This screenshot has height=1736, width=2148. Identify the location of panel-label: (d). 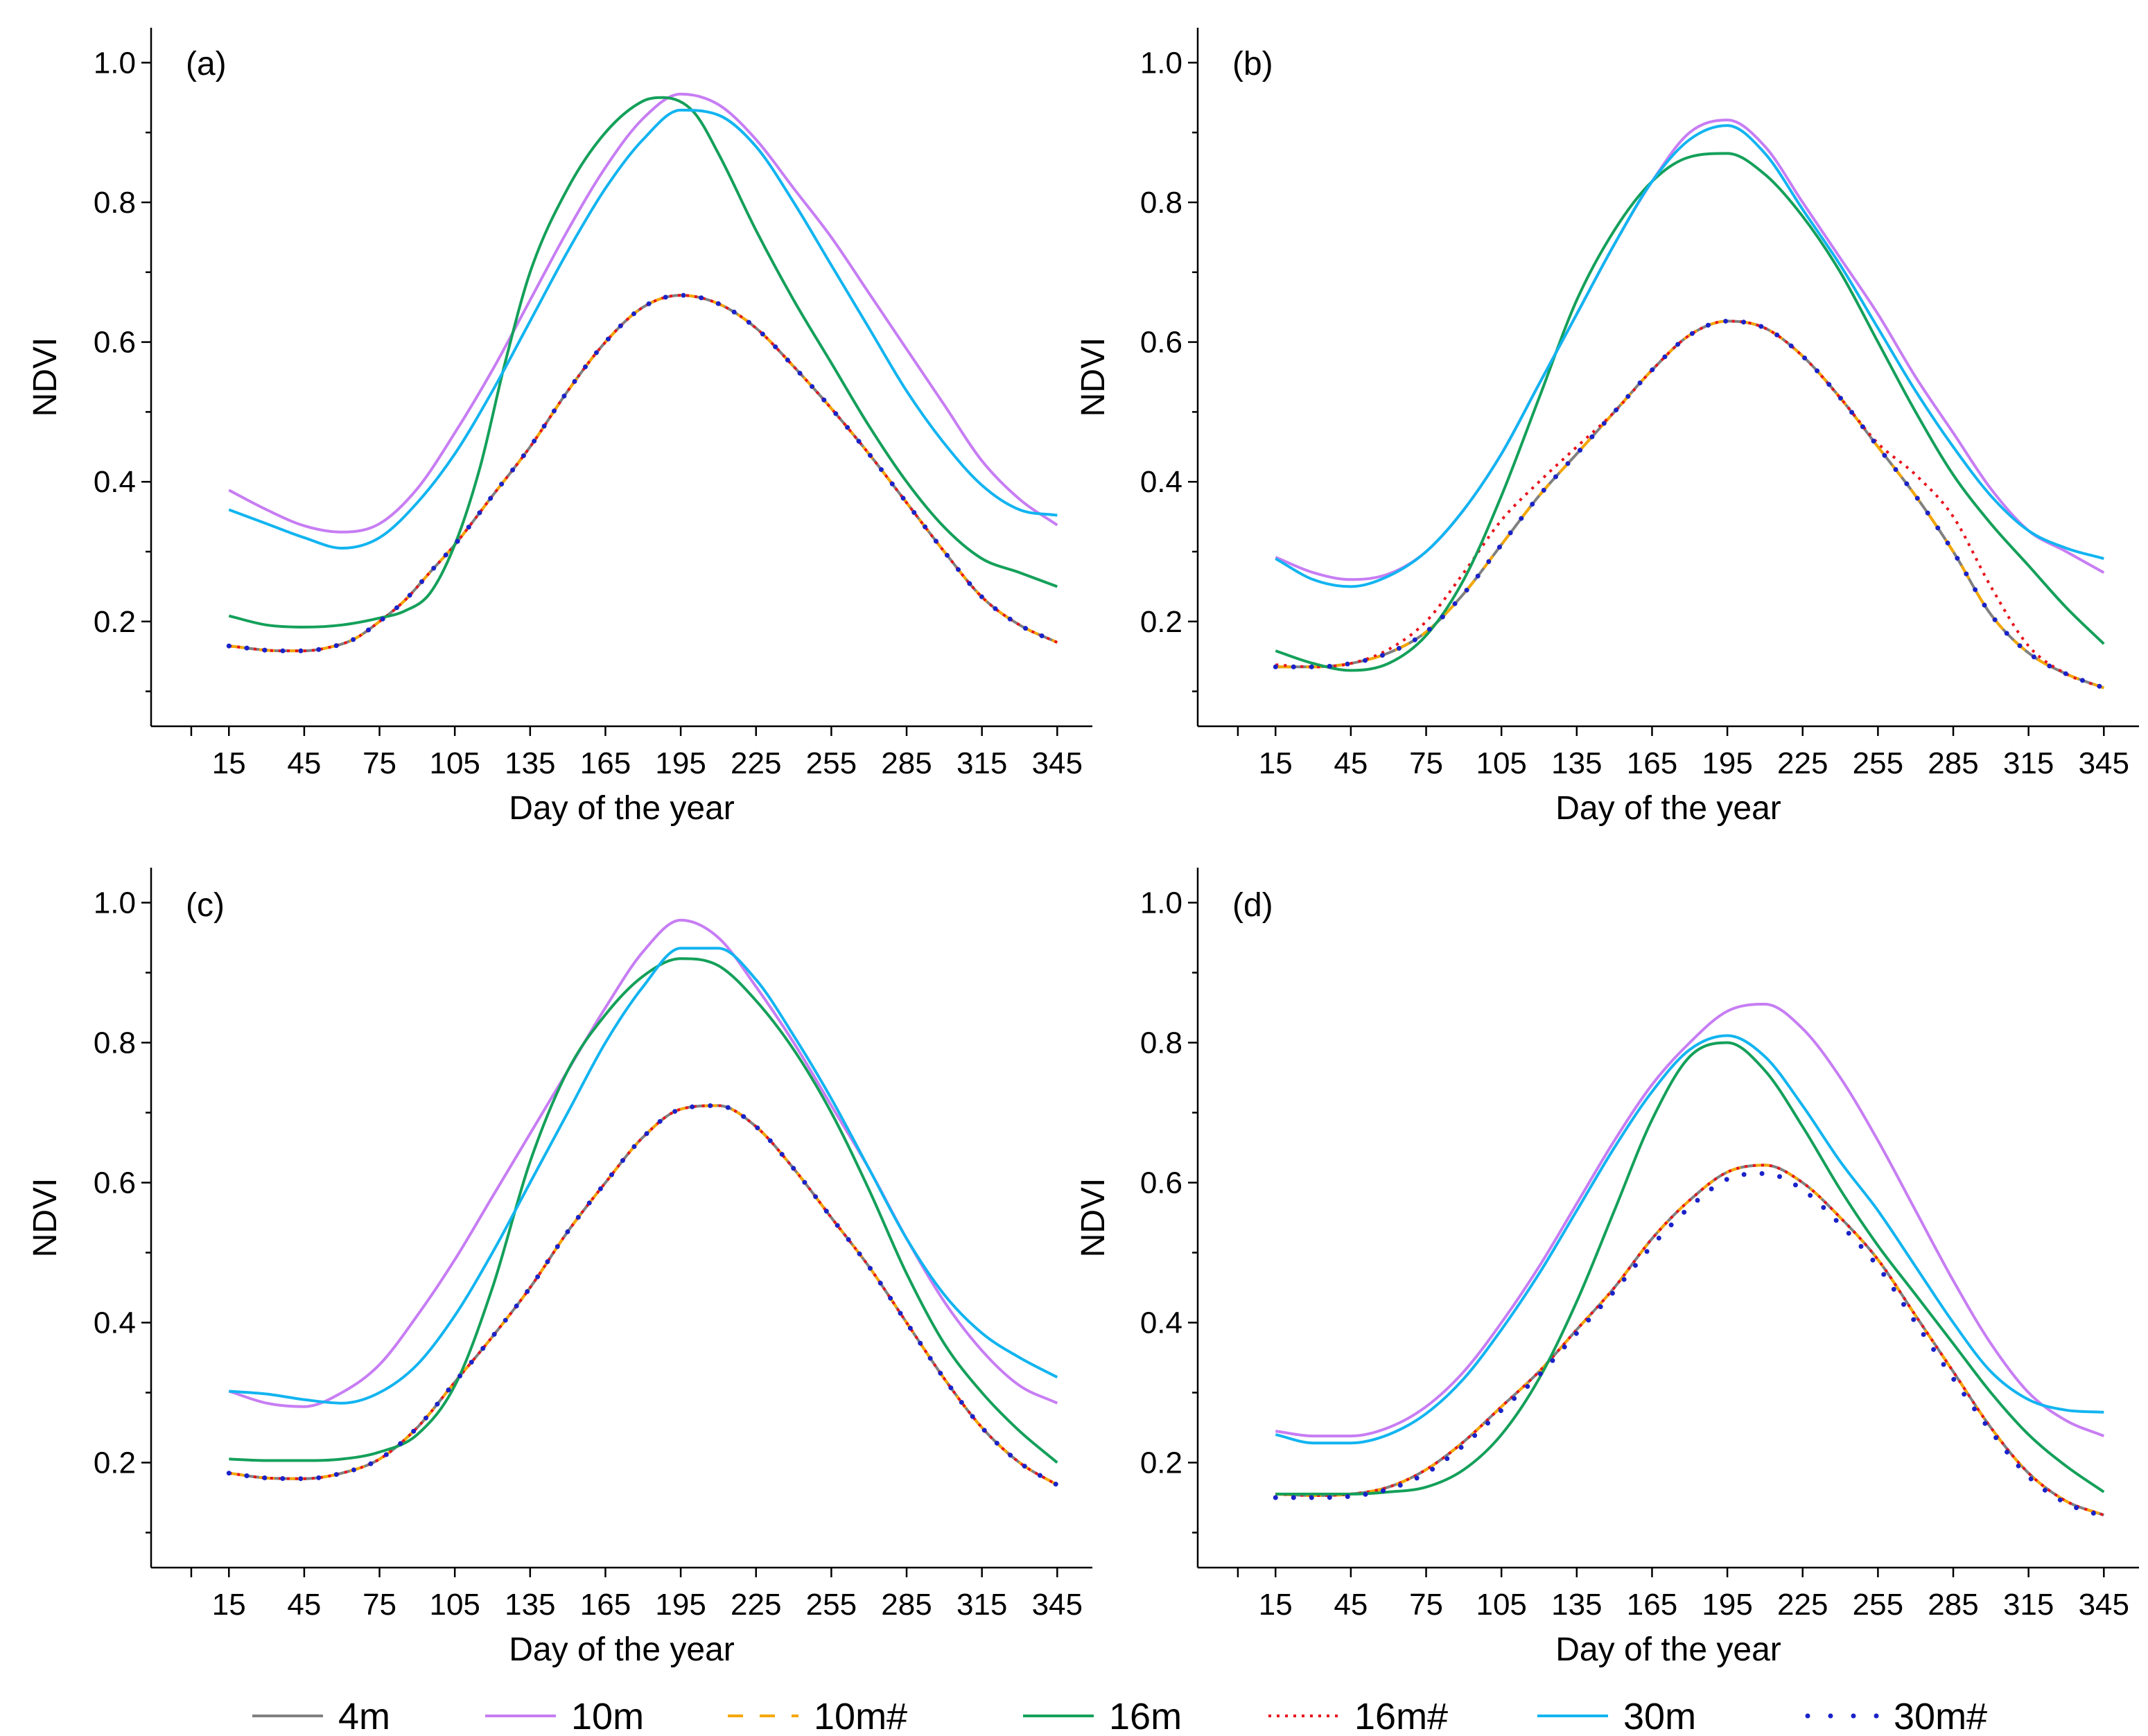
(1252, 906).